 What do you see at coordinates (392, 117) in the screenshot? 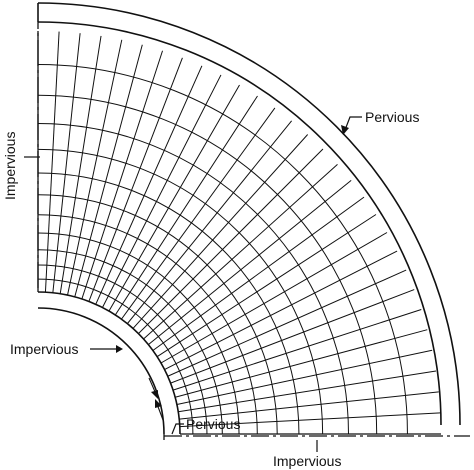
I see `label-outer-pervious: Pervious` at bounding box center [392, 117].